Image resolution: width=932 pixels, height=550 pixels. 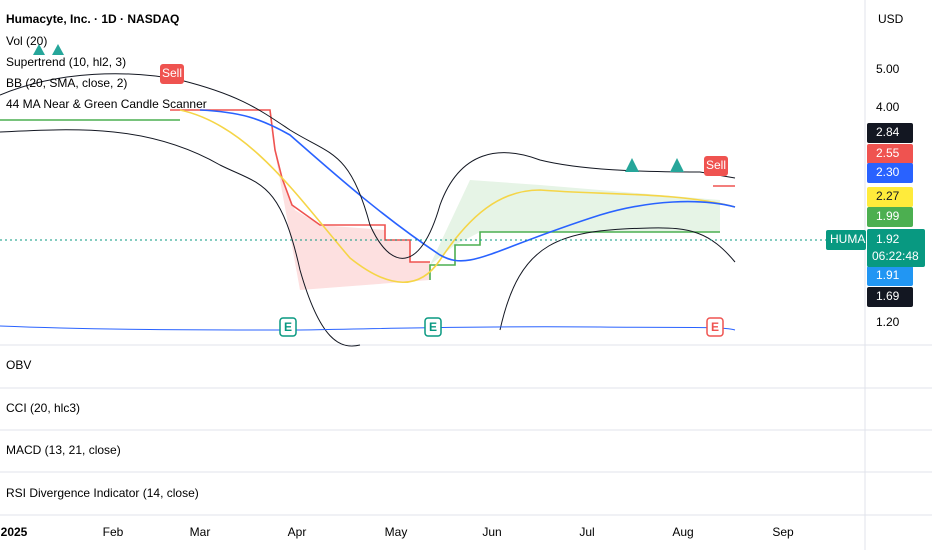 I want to click on countdown: 06:22:48, so click(x=895, y=256).